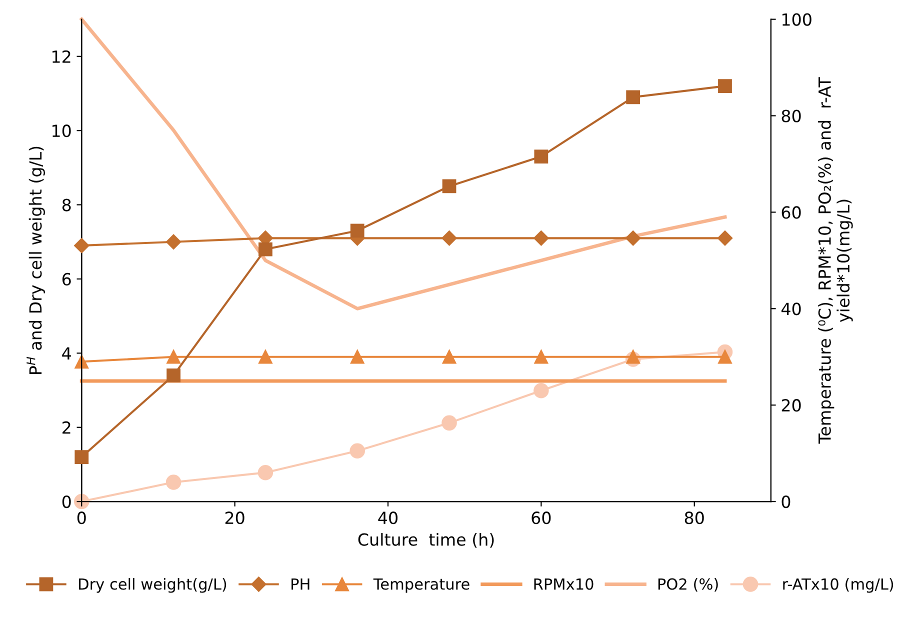  What do you see at coordinates (838, 585) in the screenshot?
I see `legend-label: r-ATx10 (mg/L)` at bounding box center [838, 585].